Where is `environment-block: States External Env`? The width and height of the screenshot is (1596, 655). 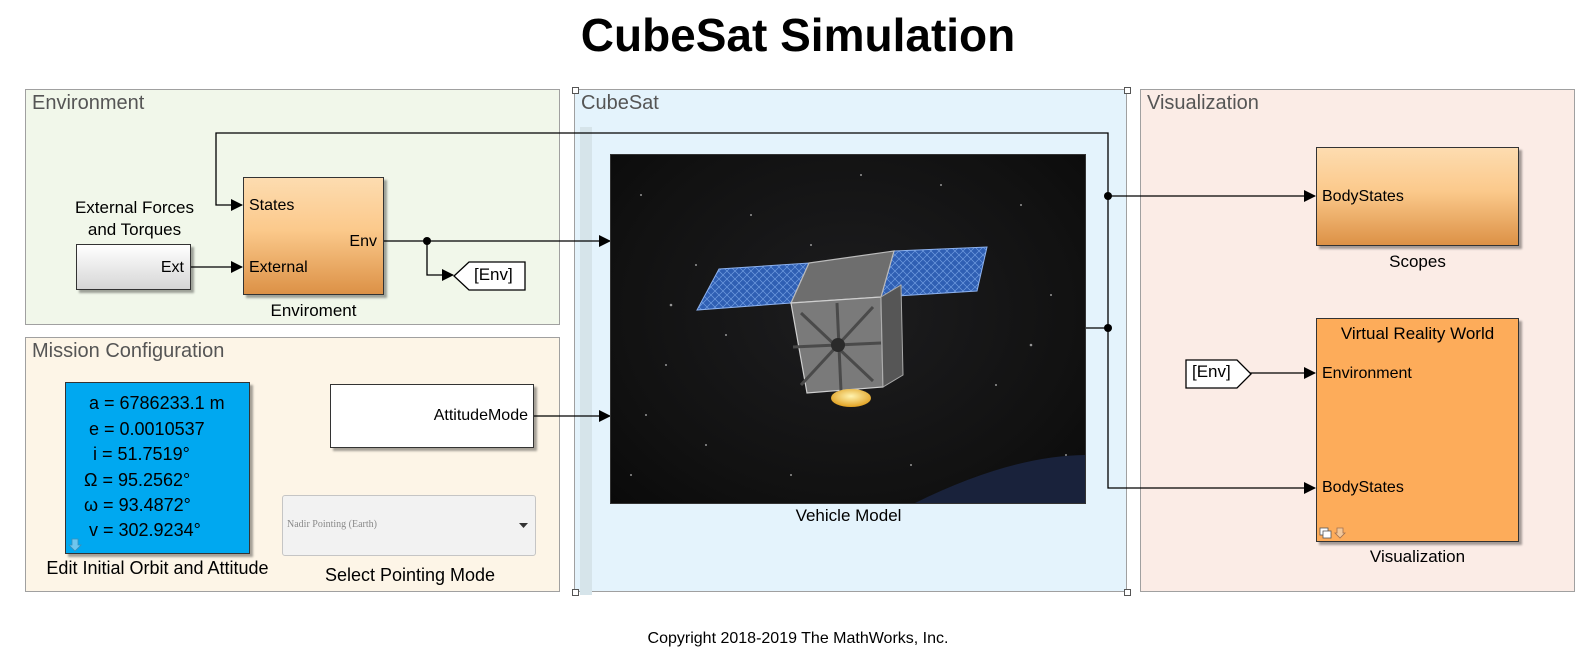
environment-block: States External Env is located at coordinates (313, 236).